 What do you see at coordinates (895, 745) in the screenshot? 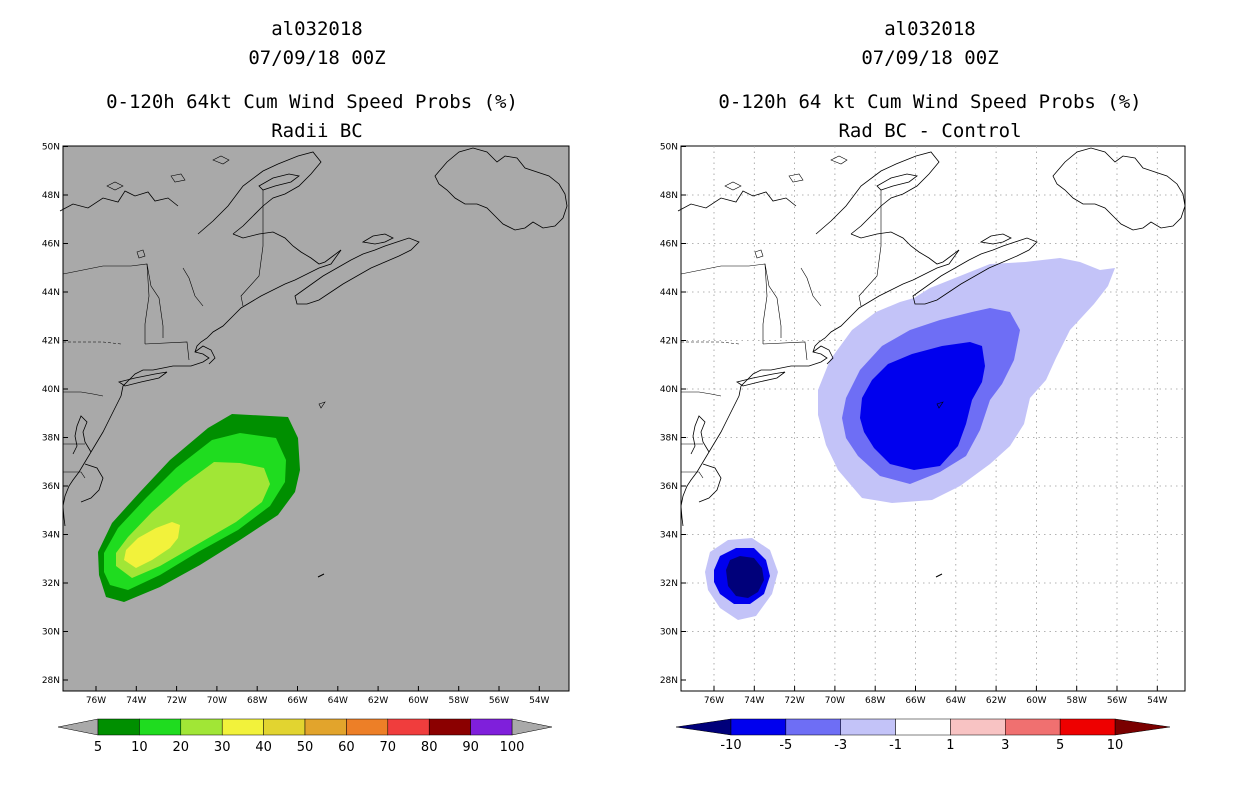
I see `colorbar-label: -1` at bounding box center [895, 745].